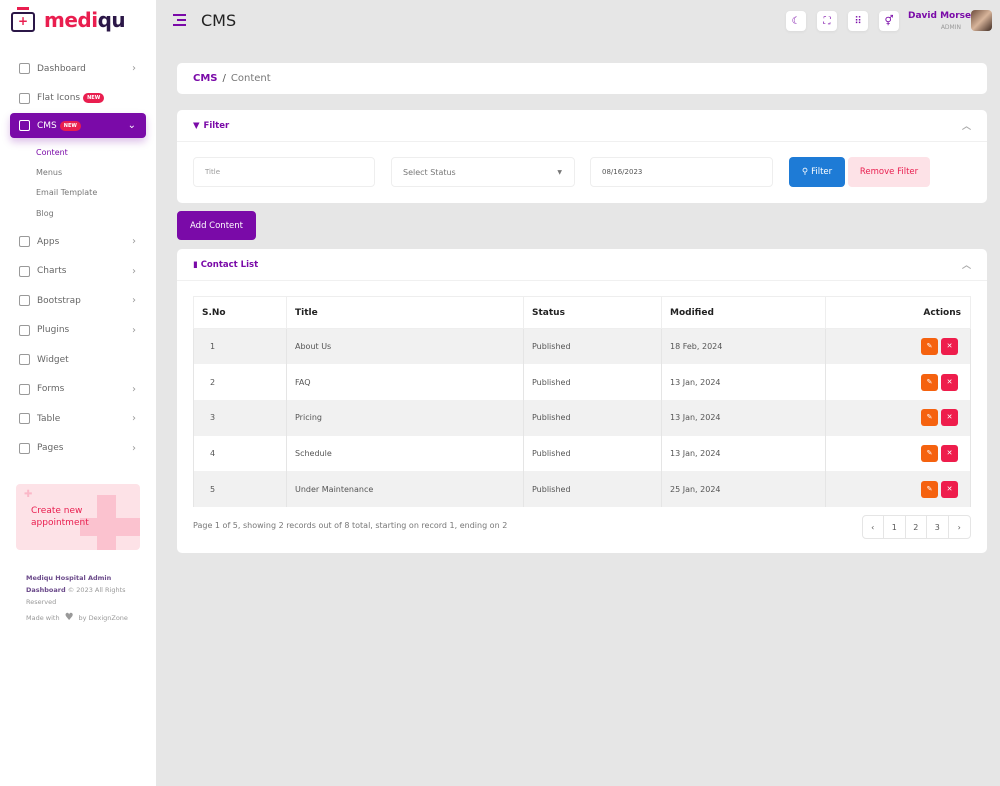  Describe the element at coordinates (284, 172) in the screenshot. I see `title-input: Title` at that location.